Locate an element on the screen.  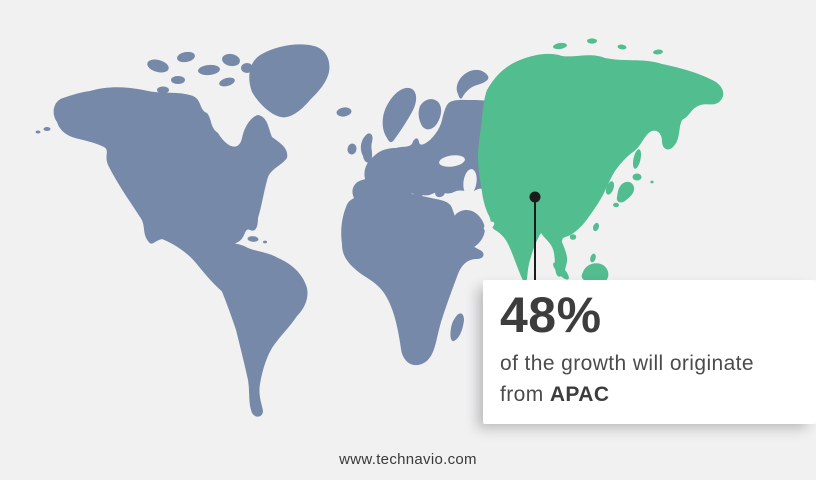
stat-description-line1: of the growth will originate is located at coordinates (627, 363).